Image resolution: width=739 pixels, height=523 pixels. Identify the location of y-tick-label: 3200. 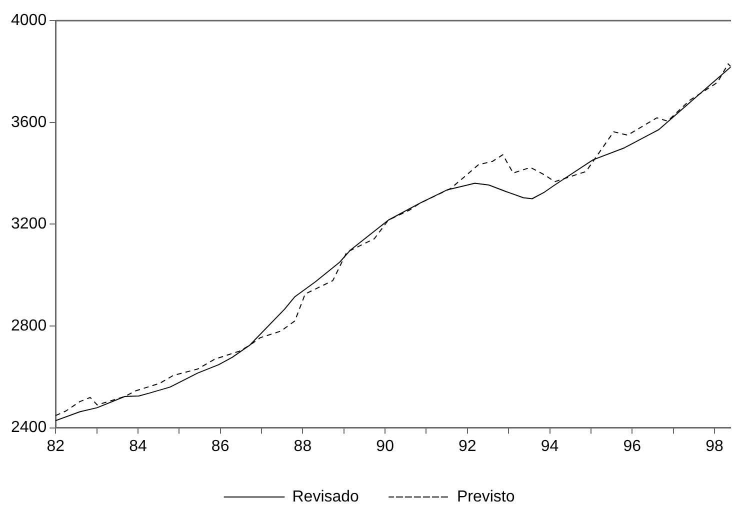
(29, 224).